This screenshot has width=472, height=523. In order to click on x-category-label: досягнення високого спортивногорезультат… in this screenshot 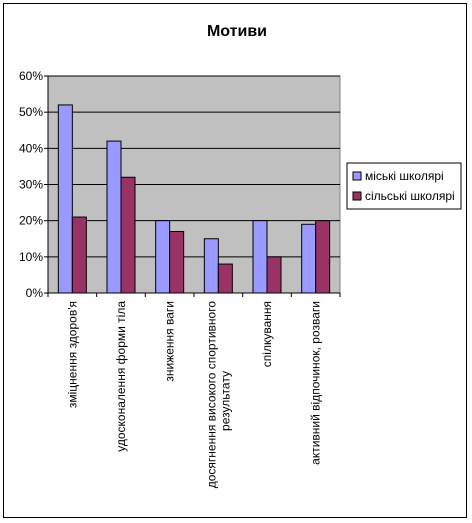, I will do `click(218, 395)`.